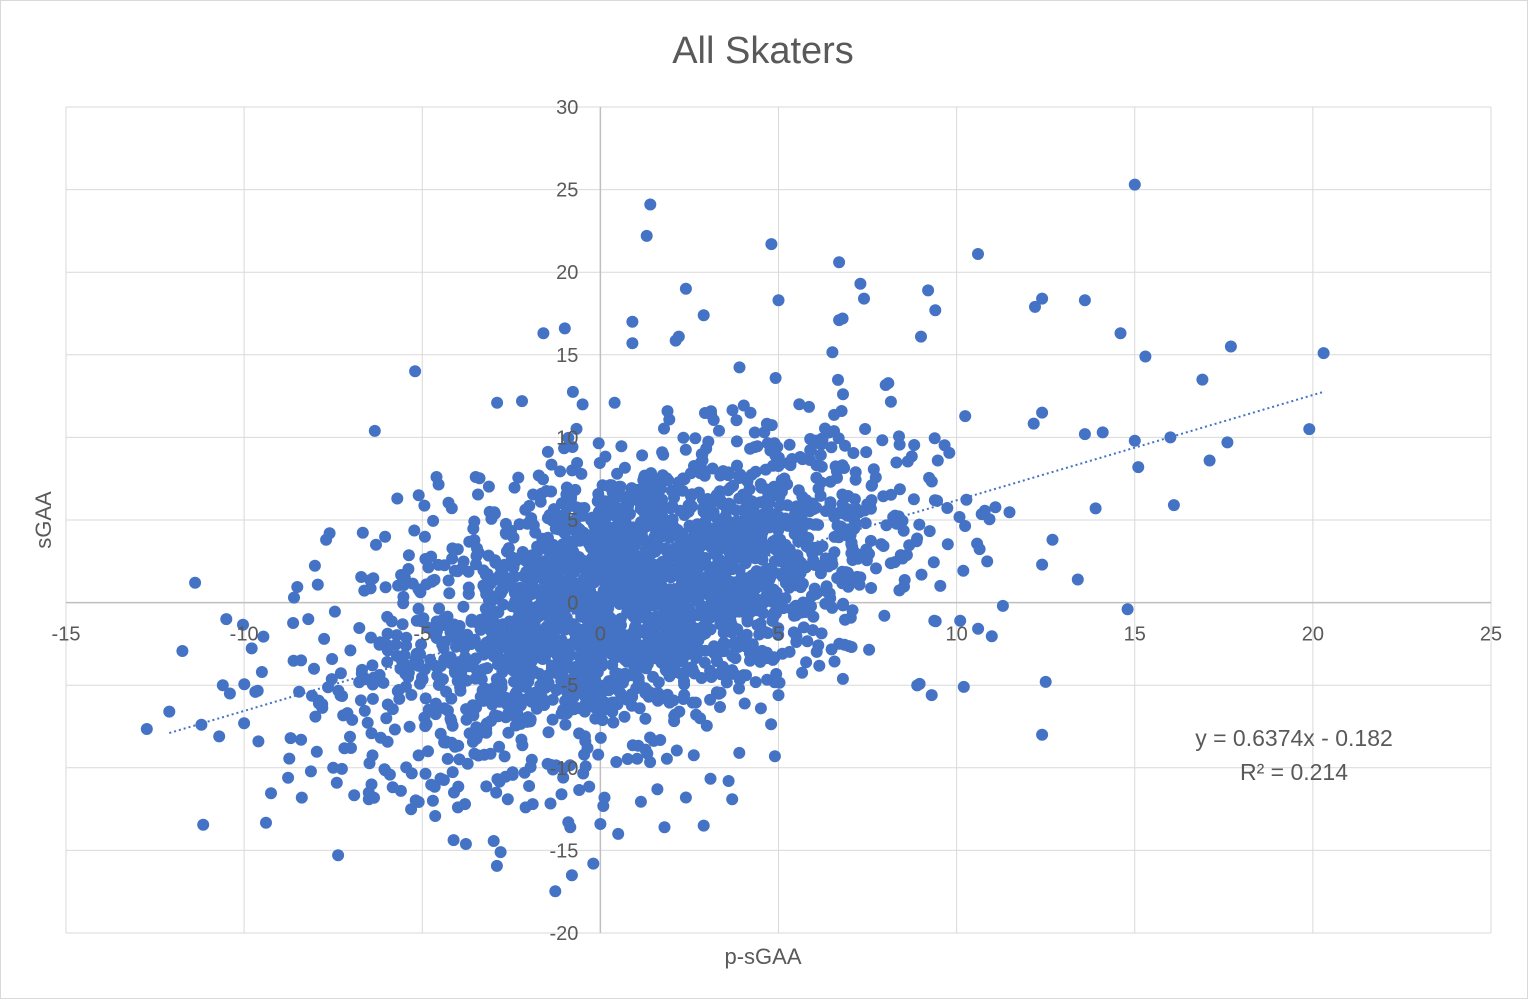  What do you see at coordinates (563, 851) in the screenshot?
I see `y-tick-label: -15` at bounding box center [563, 851].